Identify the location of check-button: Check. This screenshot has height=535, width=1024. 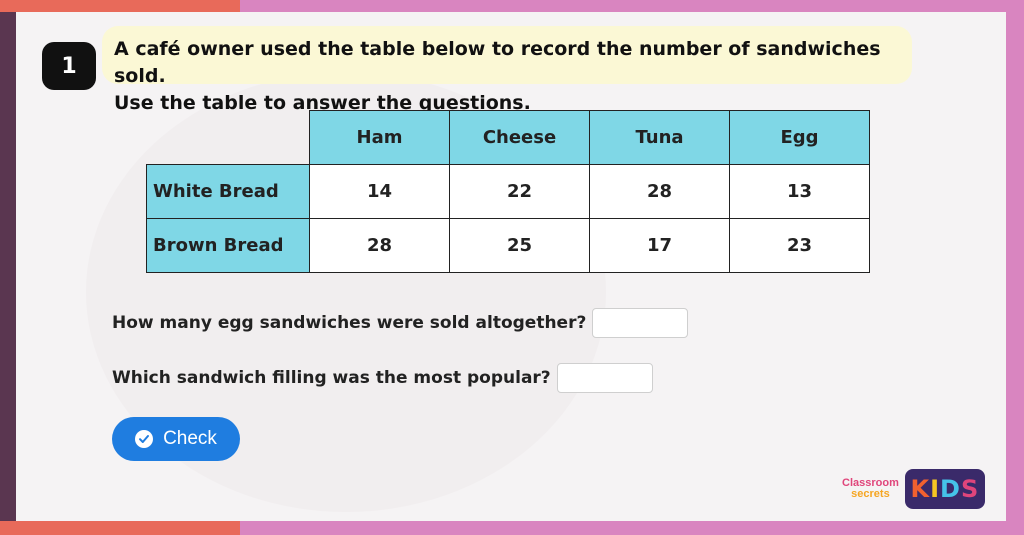
(176, 439).